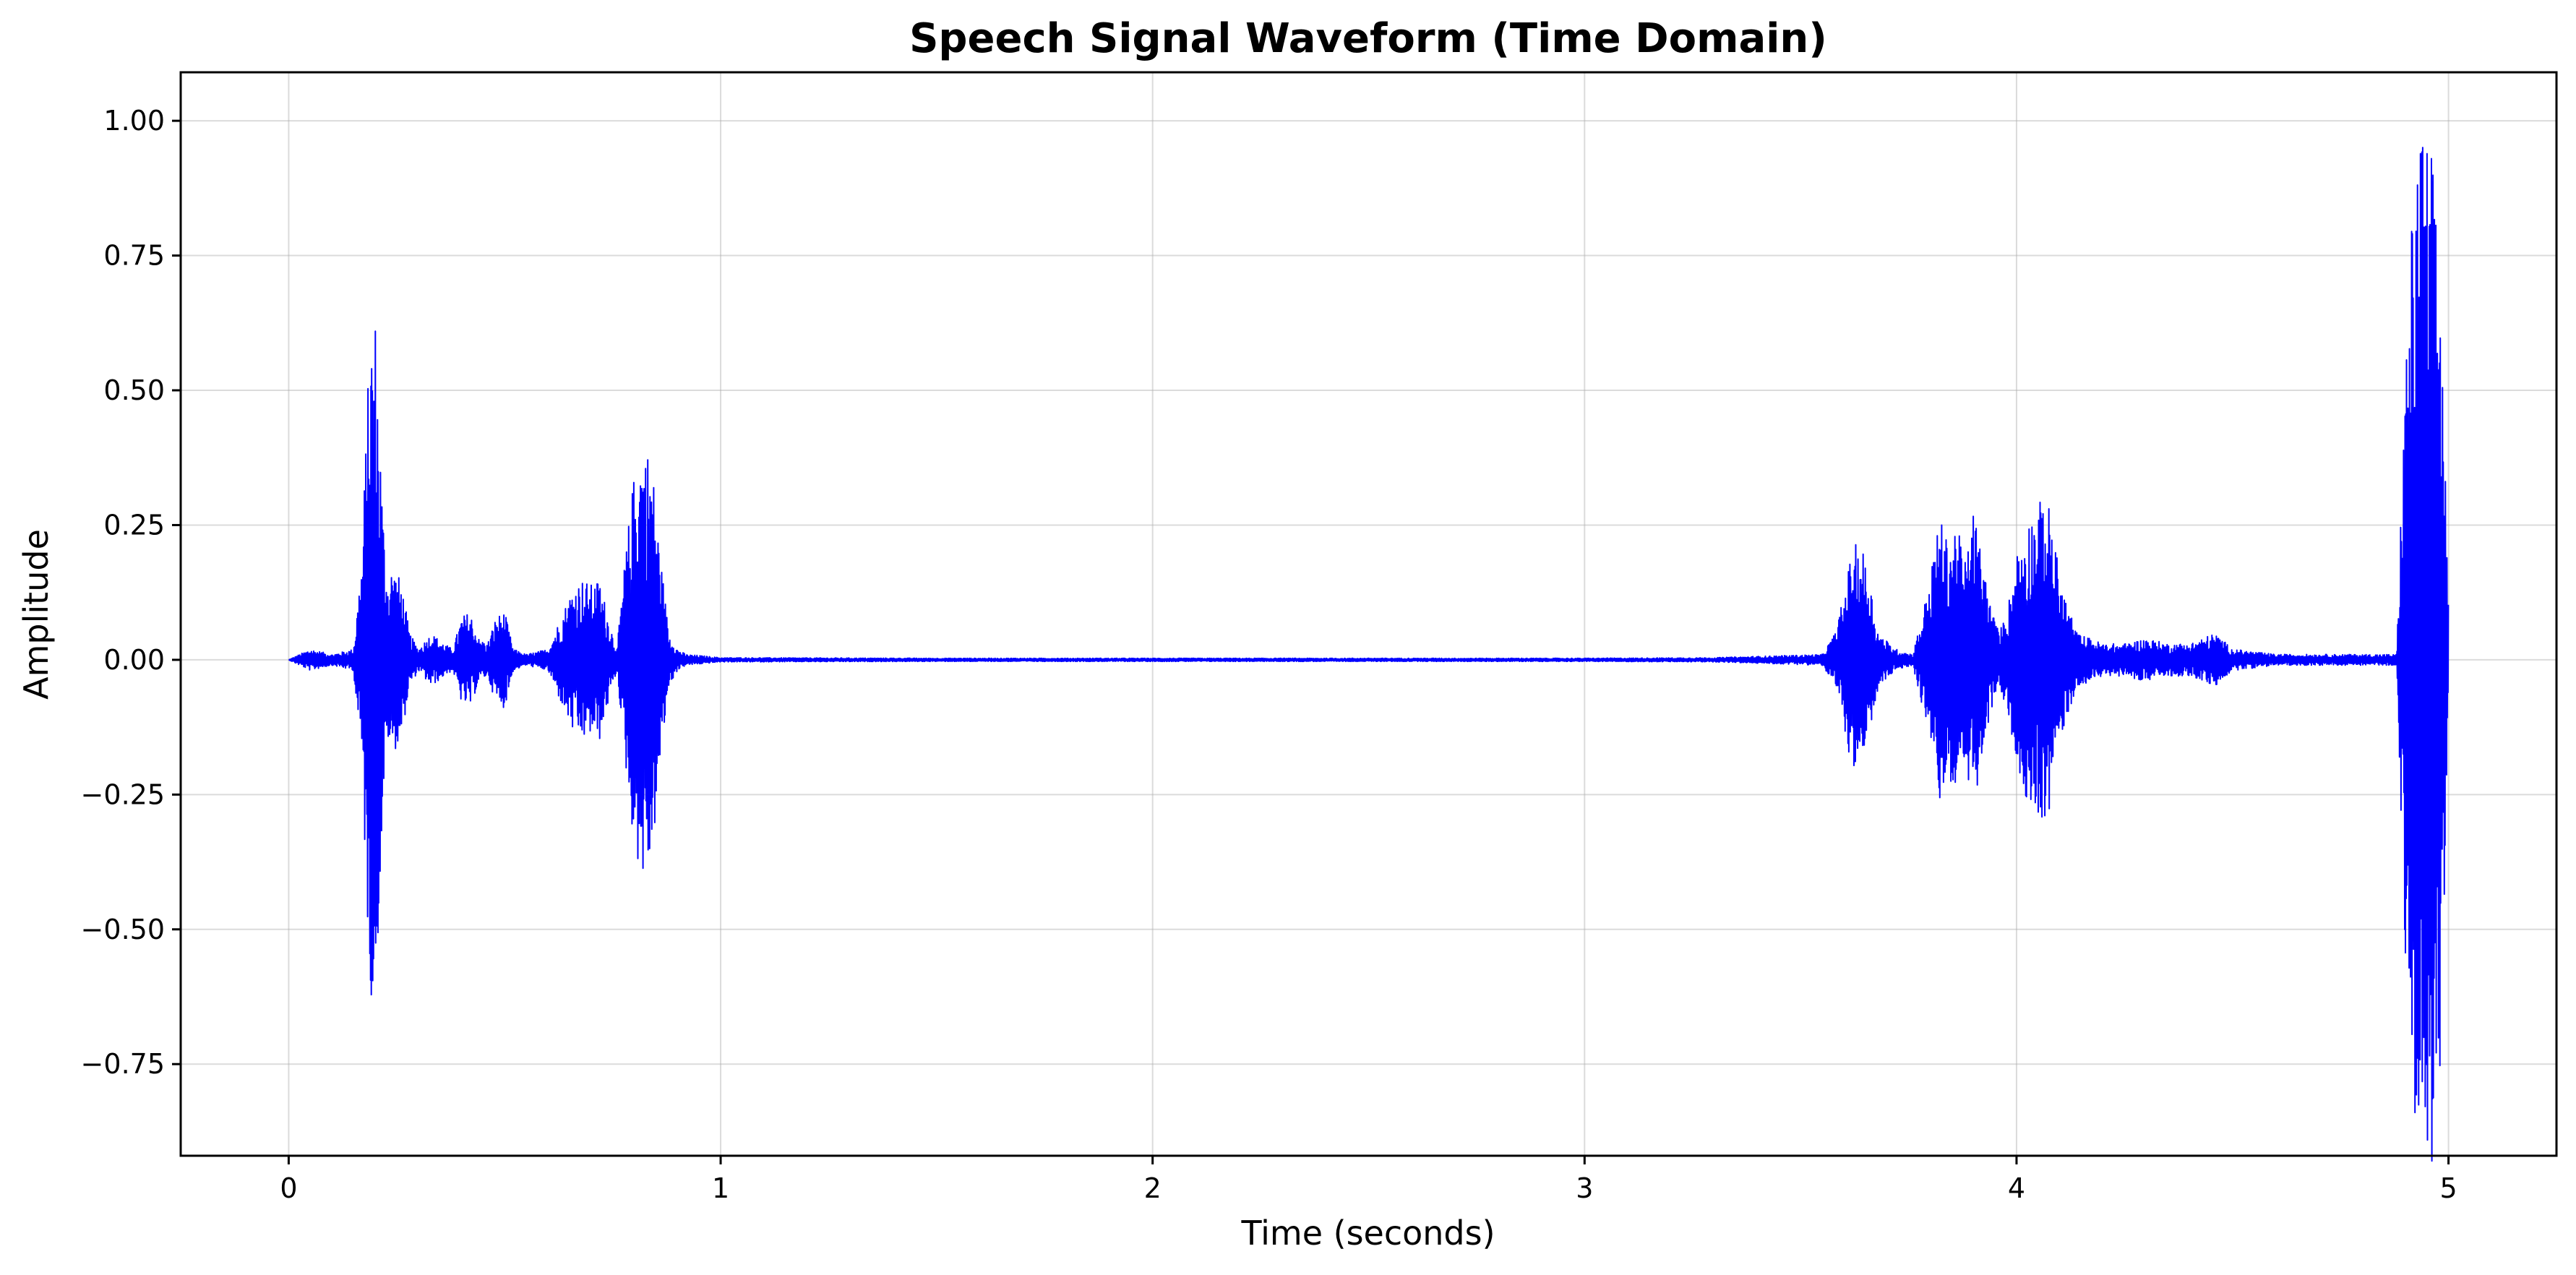 This screenshot has height=1275, width=2576. I want to click on y-tick-label: −0.75, so click(123, 1064).